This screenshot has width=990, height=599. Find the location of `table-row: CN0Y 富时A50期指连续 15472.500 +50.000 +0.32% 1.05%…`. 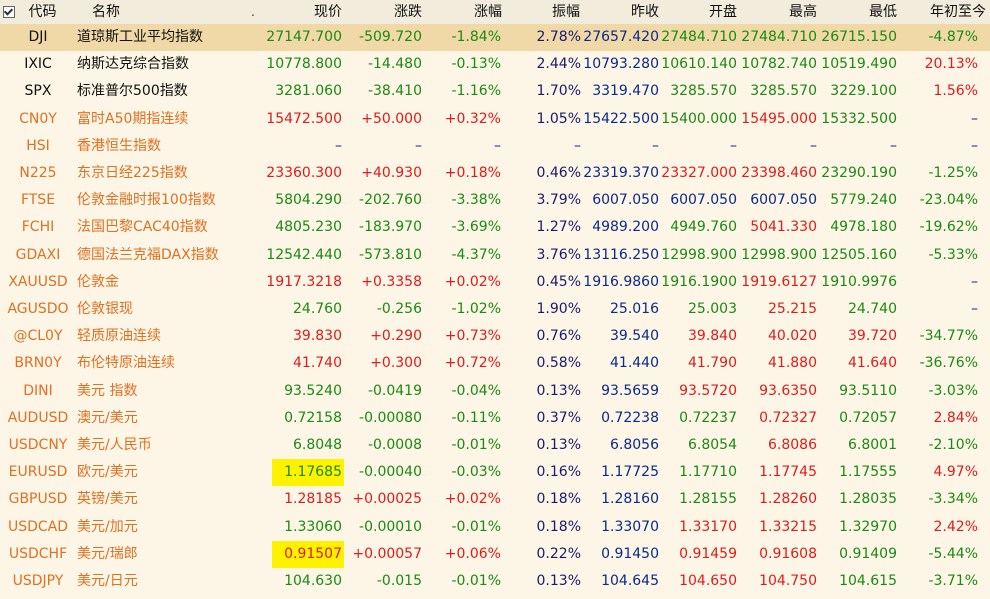

table-row: CN0Y 富时A50期指连续 15472.500 +50.000 +0.32% 1.05%… is located at coordinates (495, 119).